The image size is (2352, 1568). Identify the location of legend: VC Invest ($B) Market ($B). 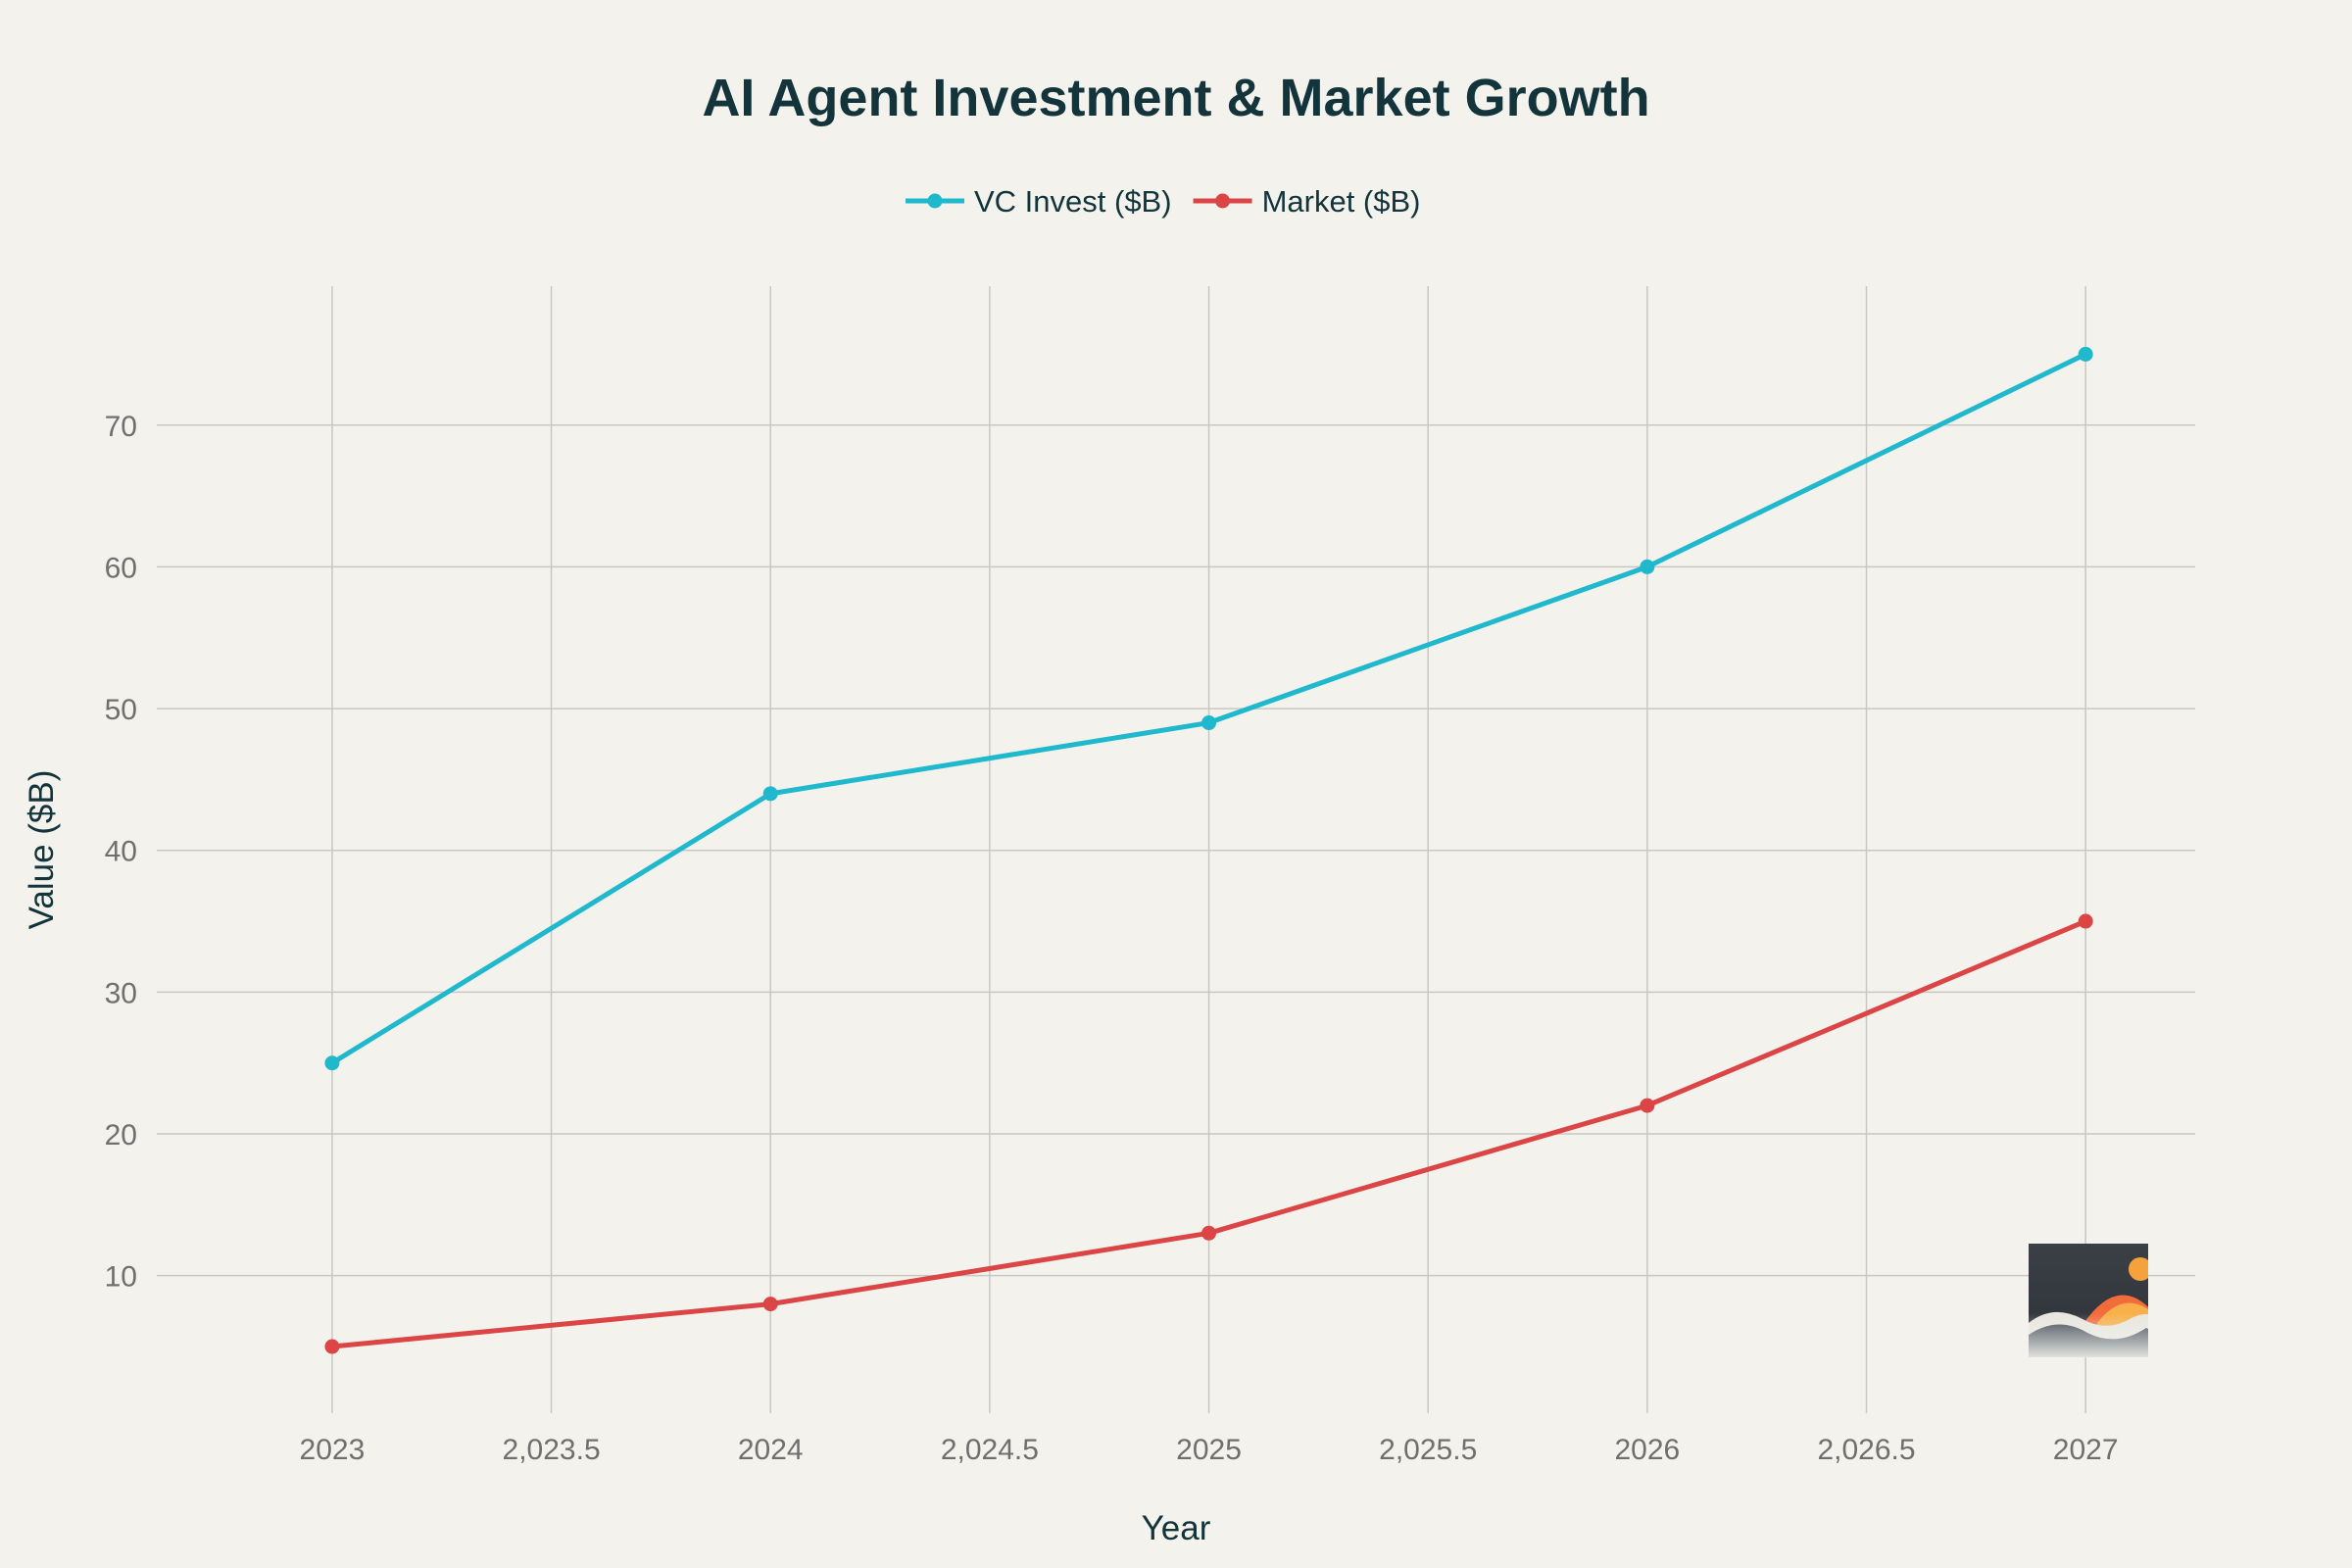
(1163, 201).